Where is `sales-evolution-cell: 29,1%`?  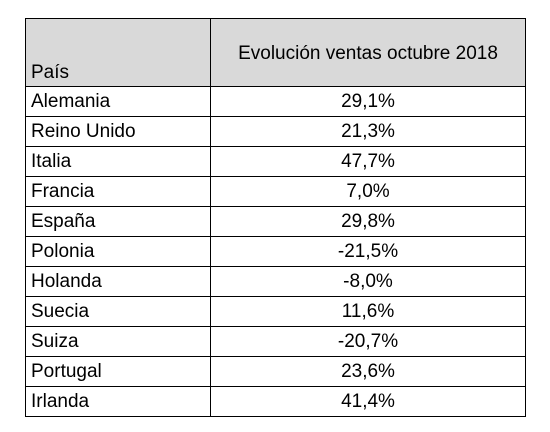 sales-evolution-cell: 29,1% is located at coordinates (368, 101).